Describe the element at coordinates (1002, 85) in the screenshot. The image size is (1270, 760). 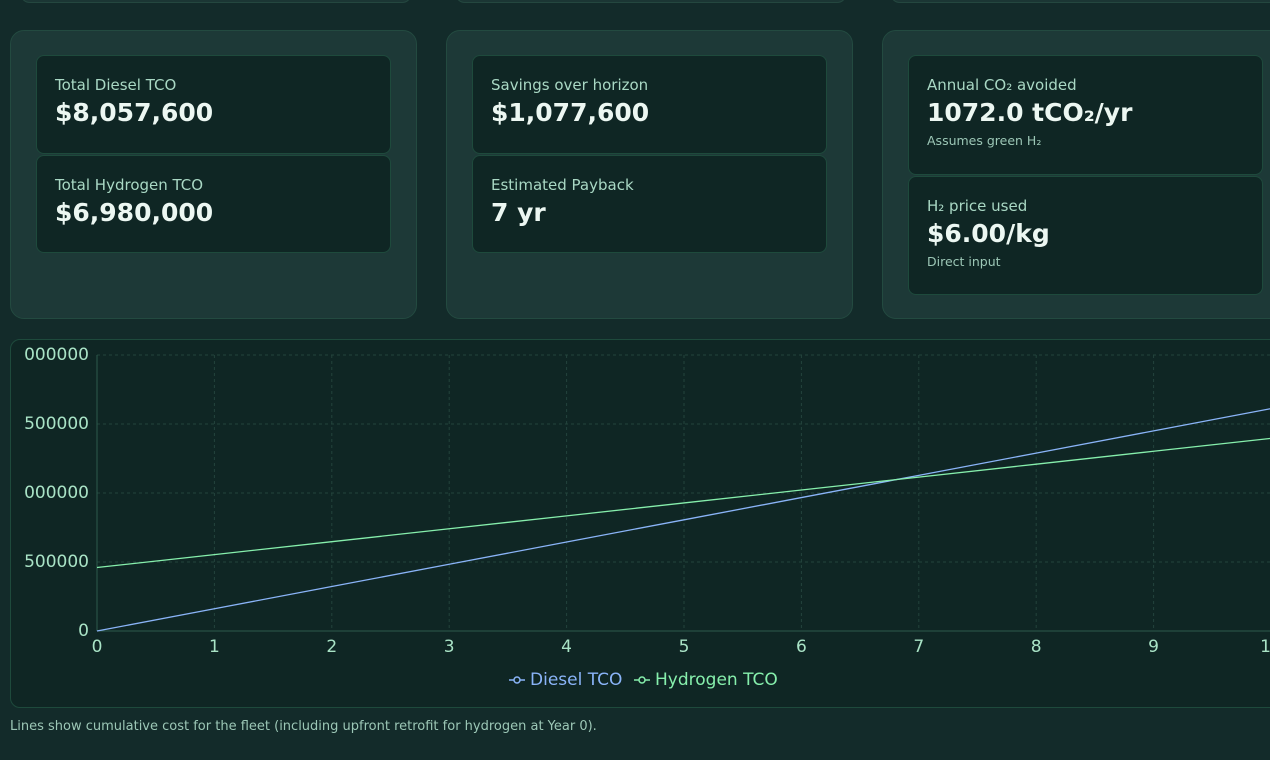
I see `card-title: Annual CO₂ avoided` at that location.